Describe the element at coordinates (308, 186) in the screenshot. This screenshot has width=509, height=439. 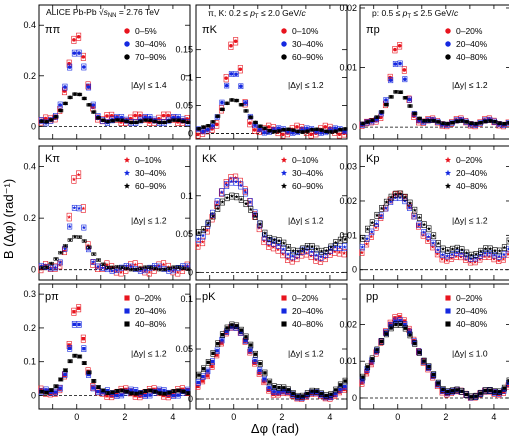
I see `legend-label: 60–90%` at that location.